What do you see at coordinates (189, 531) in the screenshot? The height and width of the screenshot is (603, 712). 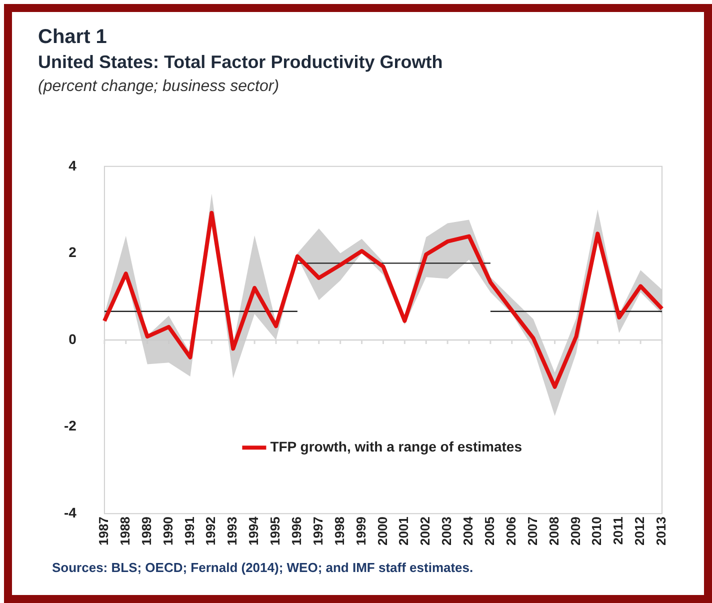 I see `x-tick-label: 1991` at bounding box center [189, 531].